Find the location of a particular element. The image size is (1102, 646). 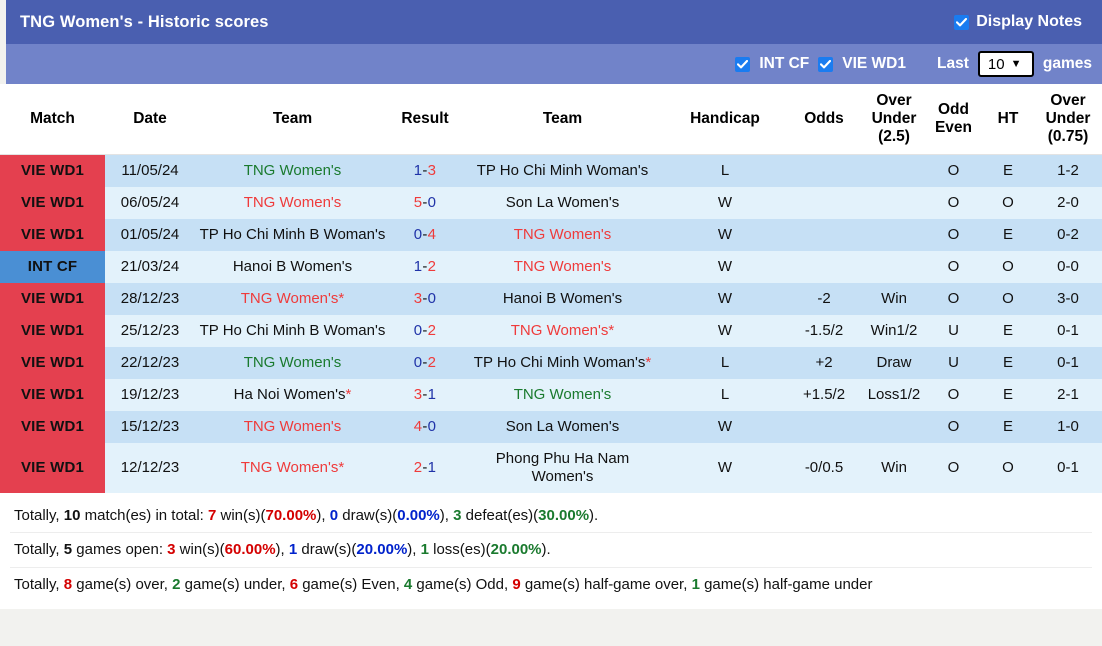

league-badge: INT CF is located at coordinates (52, 266).